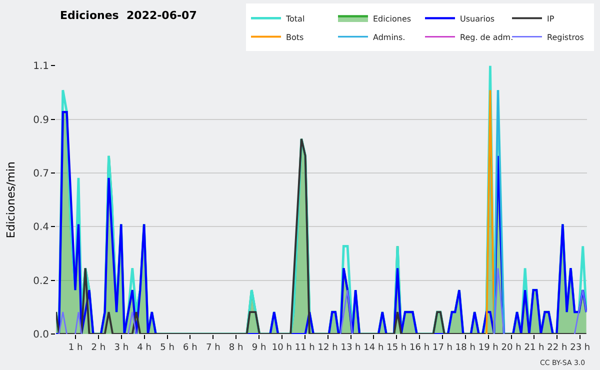 This screenshot has height=370, width=600. Describe the element at coordinates (98, 347) in the screenshot. I see `x-tick-label: 2 h` at that location.